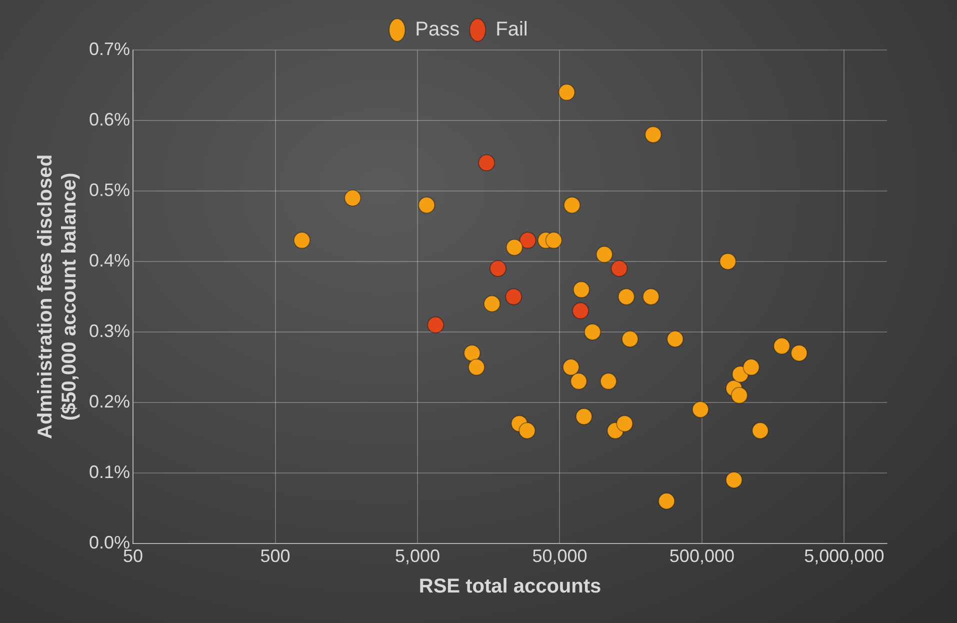 This screenshot has width=957, height=623. What do you see at coordinates (109, 401) in the screenshot?
I see `y-tick-label: 0.2%` at bounding box center [109, 401].